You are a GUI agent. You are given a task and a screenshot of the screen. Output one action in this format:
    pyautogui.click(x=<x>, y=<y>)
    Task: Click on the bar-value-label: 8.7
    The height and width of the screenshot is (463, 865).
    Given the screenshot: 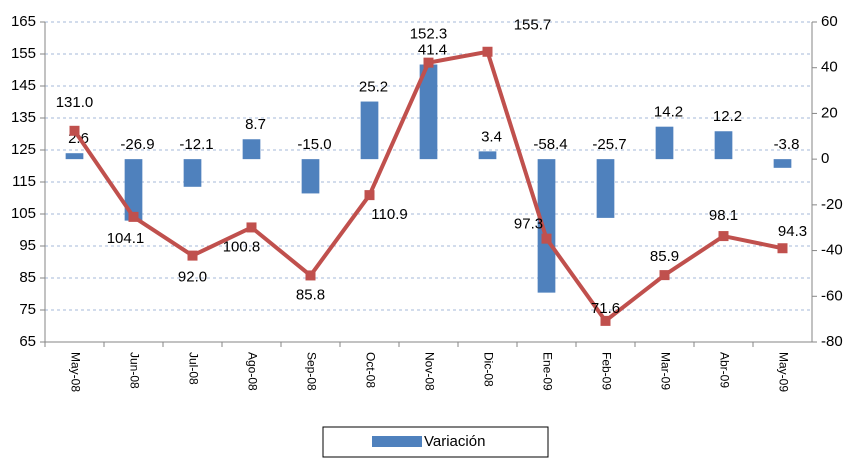 What is the action you would take?
    pyautogui.click(x=255, y=124)
    